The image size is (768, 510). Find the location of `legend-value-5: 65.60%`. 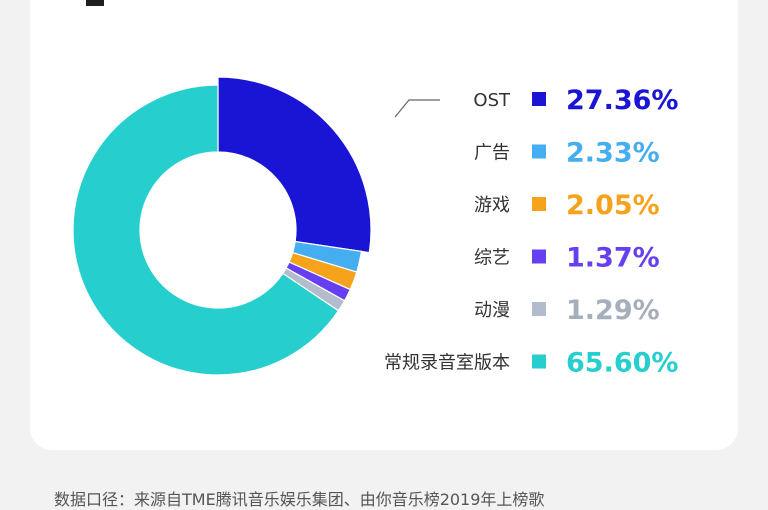

legend-value-5: 65.60% is located at coordinates (622, 363).